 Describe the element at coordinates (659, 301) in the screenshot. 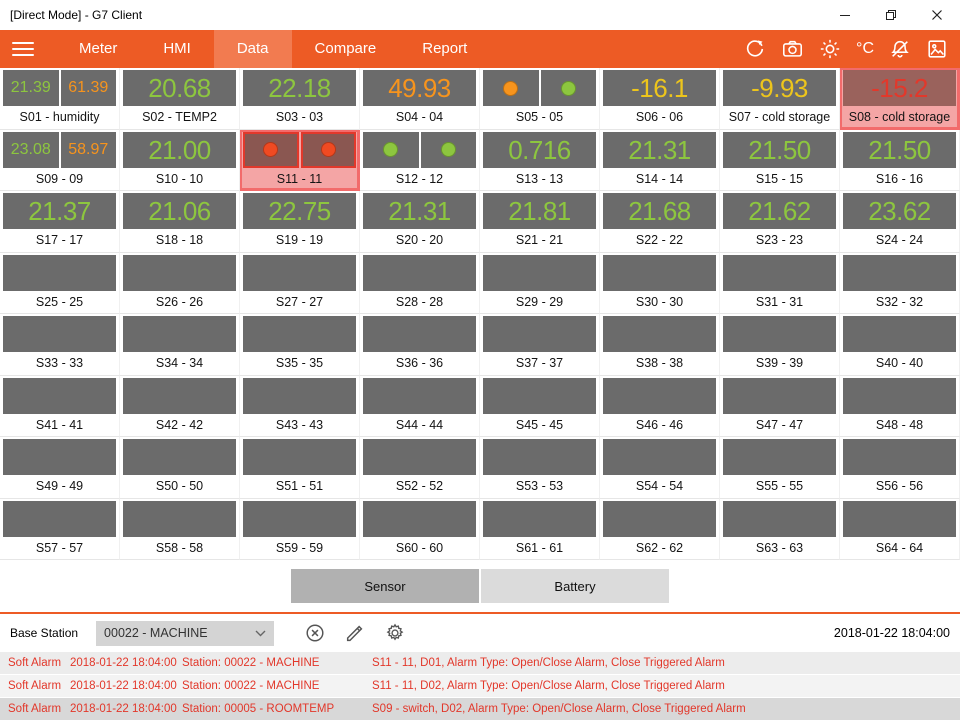

I see `tile-label: S30 - 30` at that location.